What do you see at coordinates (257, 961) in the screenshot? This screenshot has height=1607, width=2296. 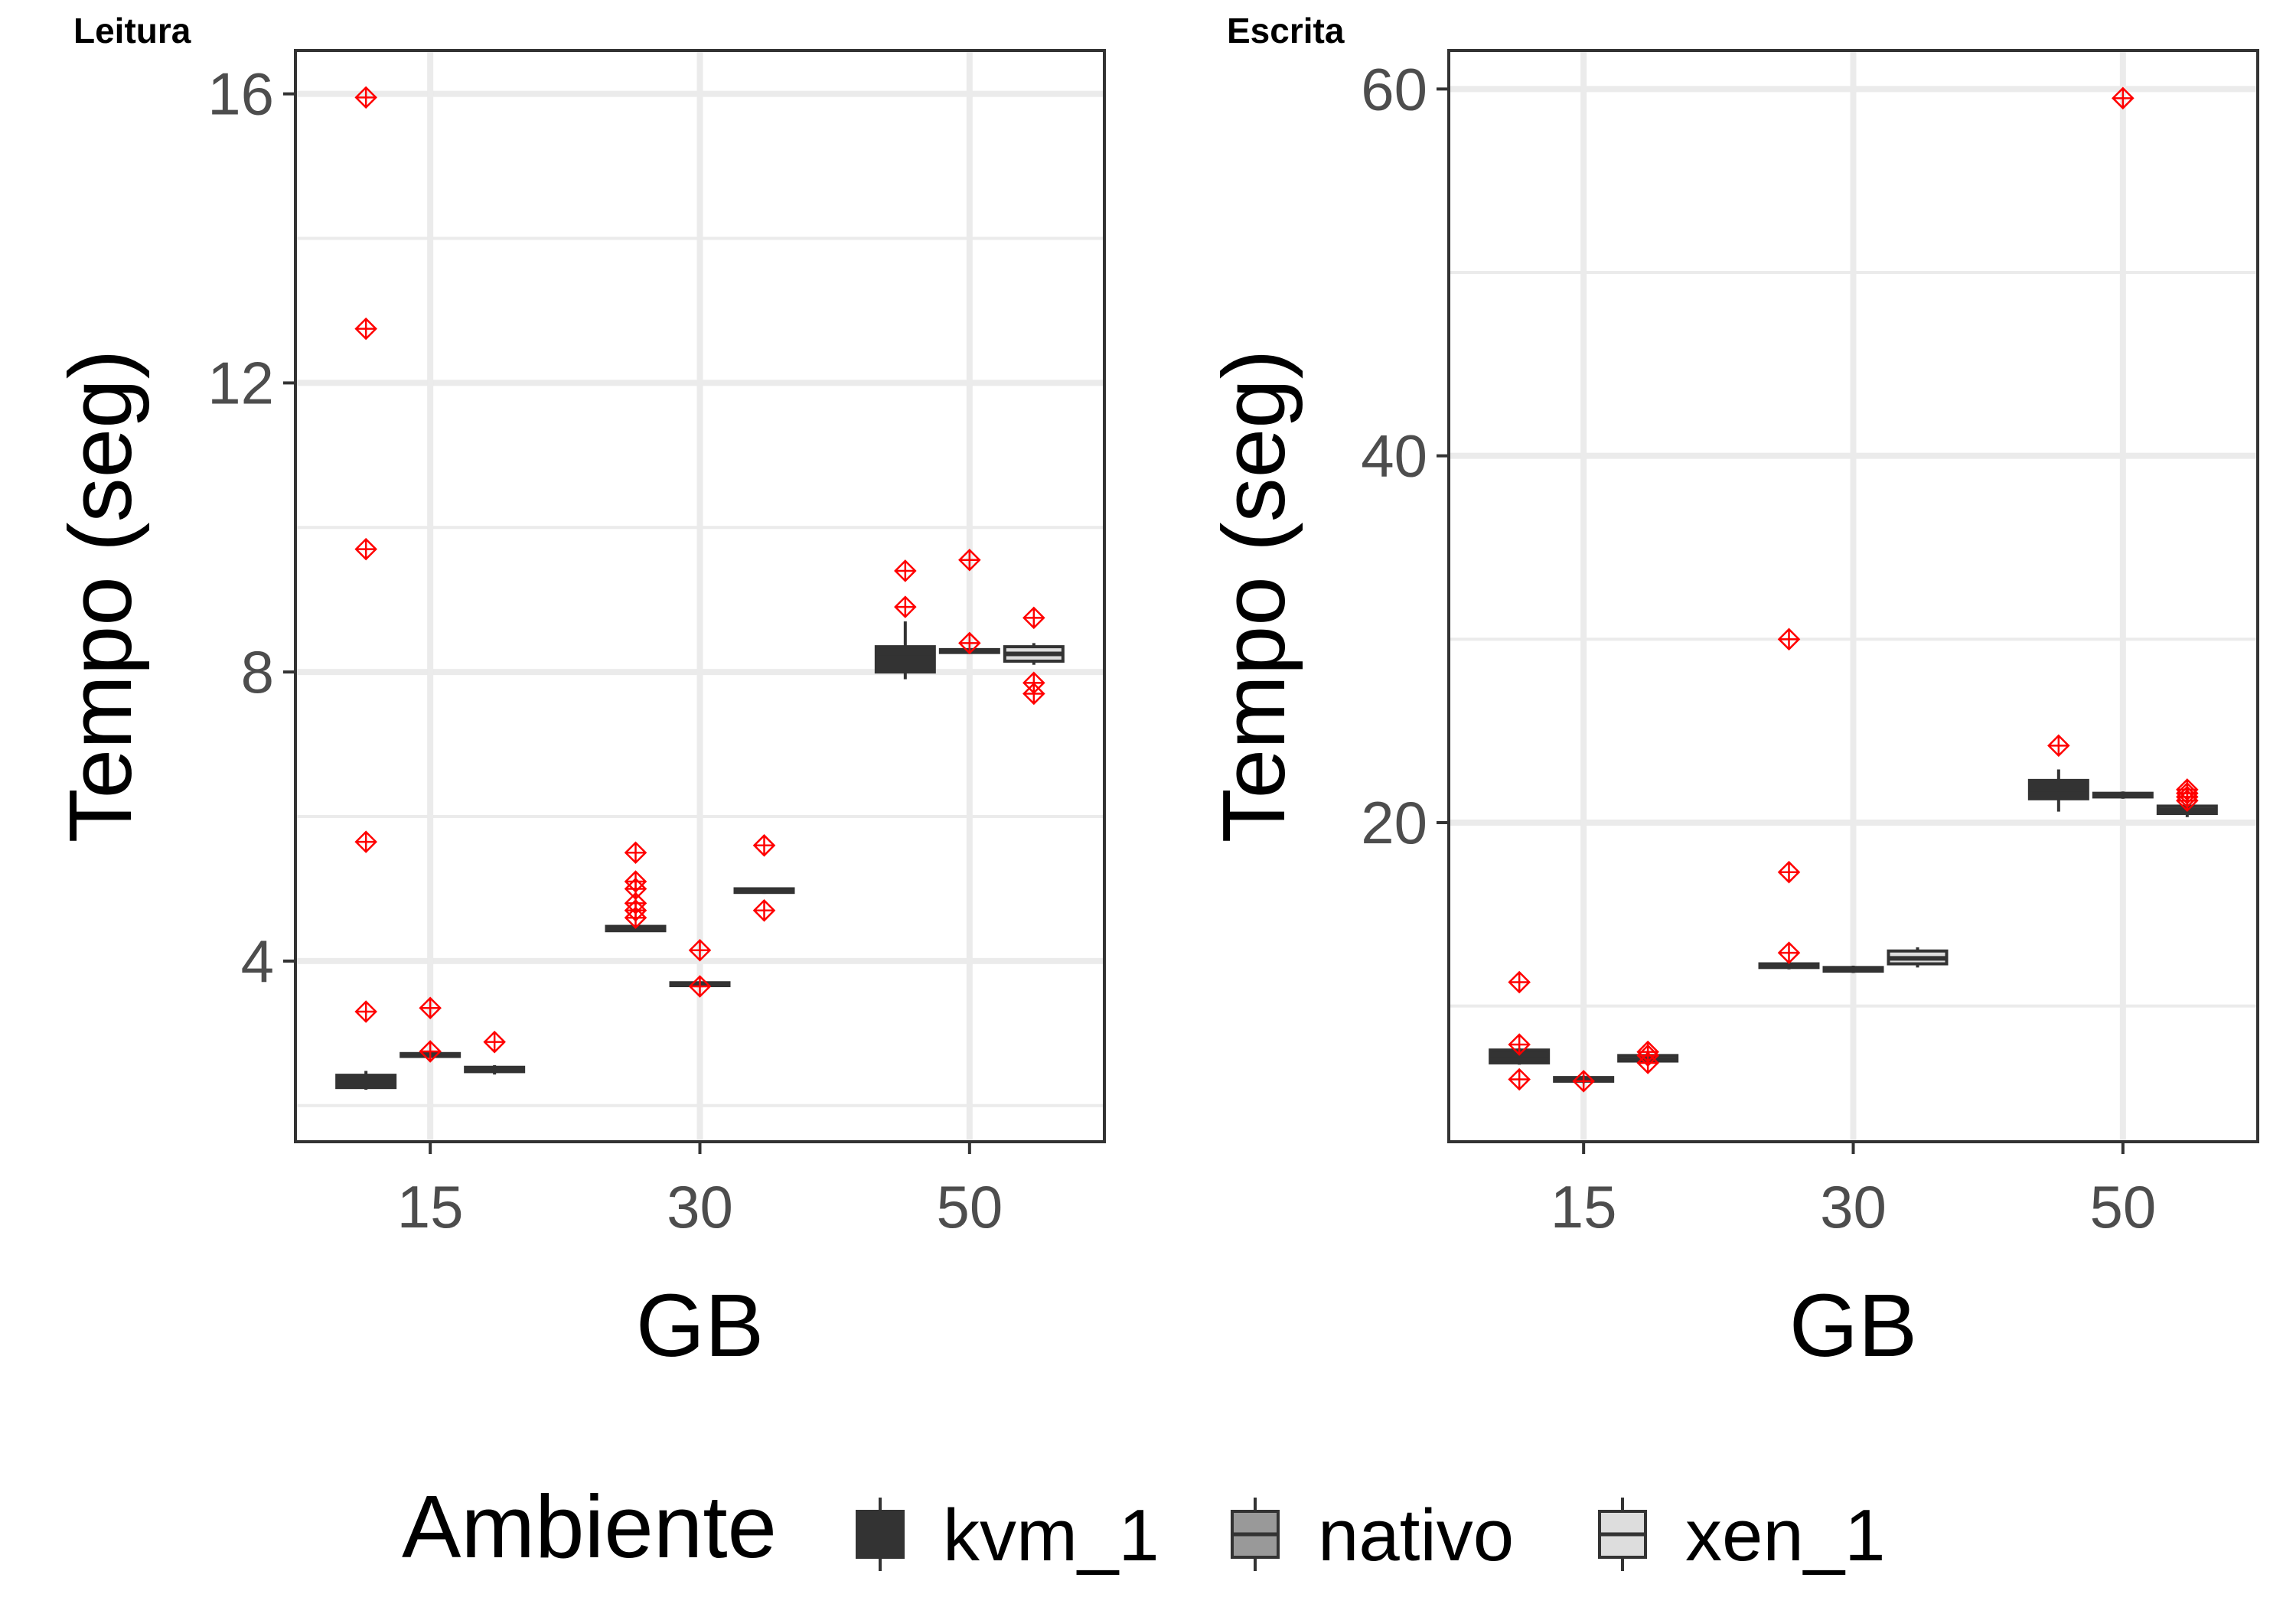 I see `y-tick-label: 4` at bounding box center [257, 961].